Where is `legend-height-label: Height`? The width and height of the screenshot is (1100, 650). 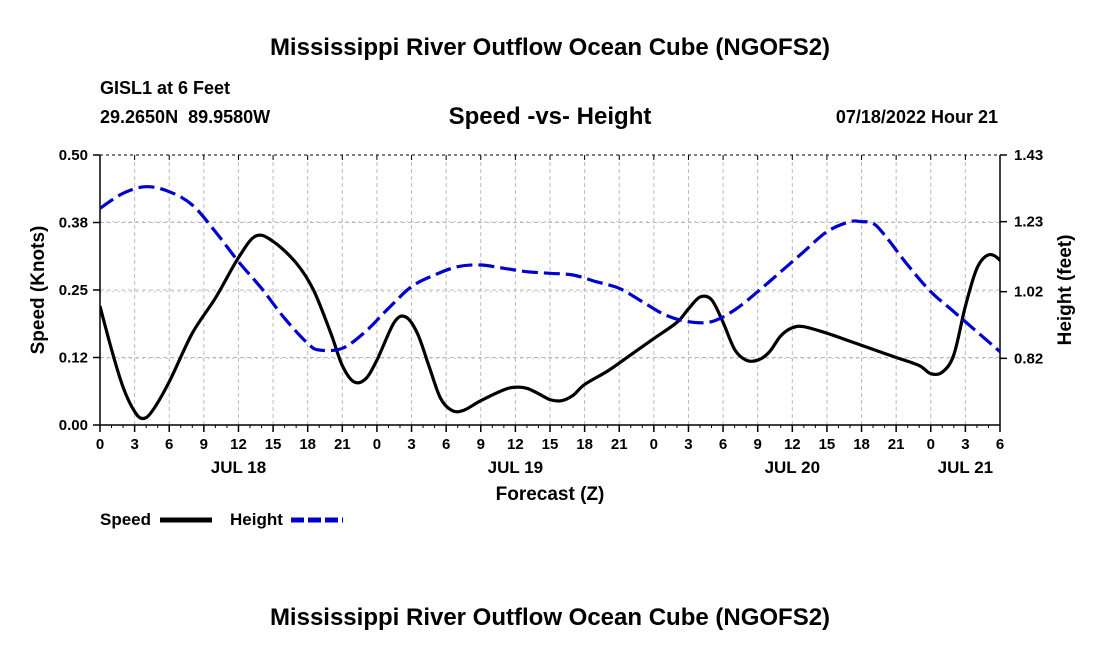 legend-height-label: Height is located at coordinates (256, 519).